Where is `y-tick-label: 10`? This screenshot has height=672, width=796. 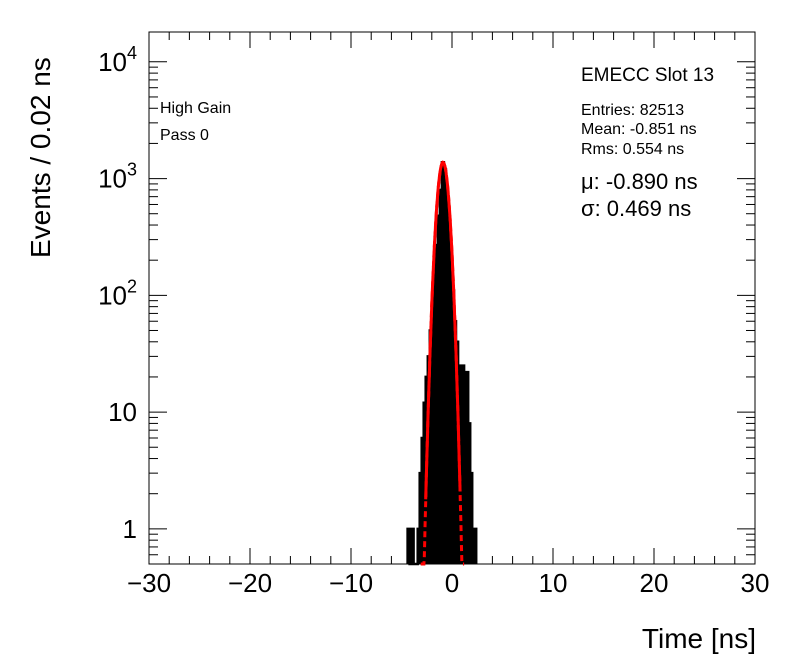 y-tick-label: 10 is located at coordinates (122, 412).